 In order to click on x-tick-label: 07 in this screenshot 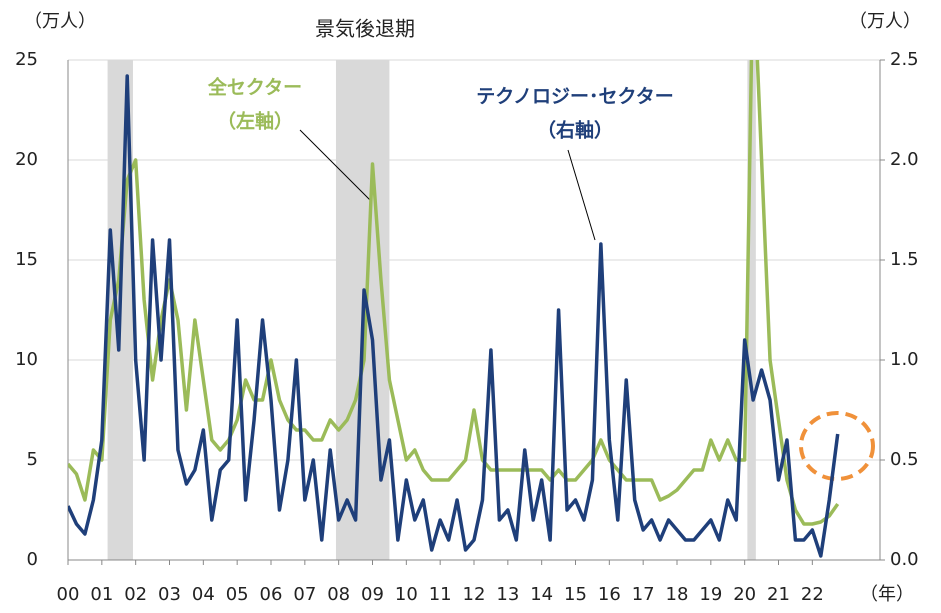, I will do `click(304, 594)`.